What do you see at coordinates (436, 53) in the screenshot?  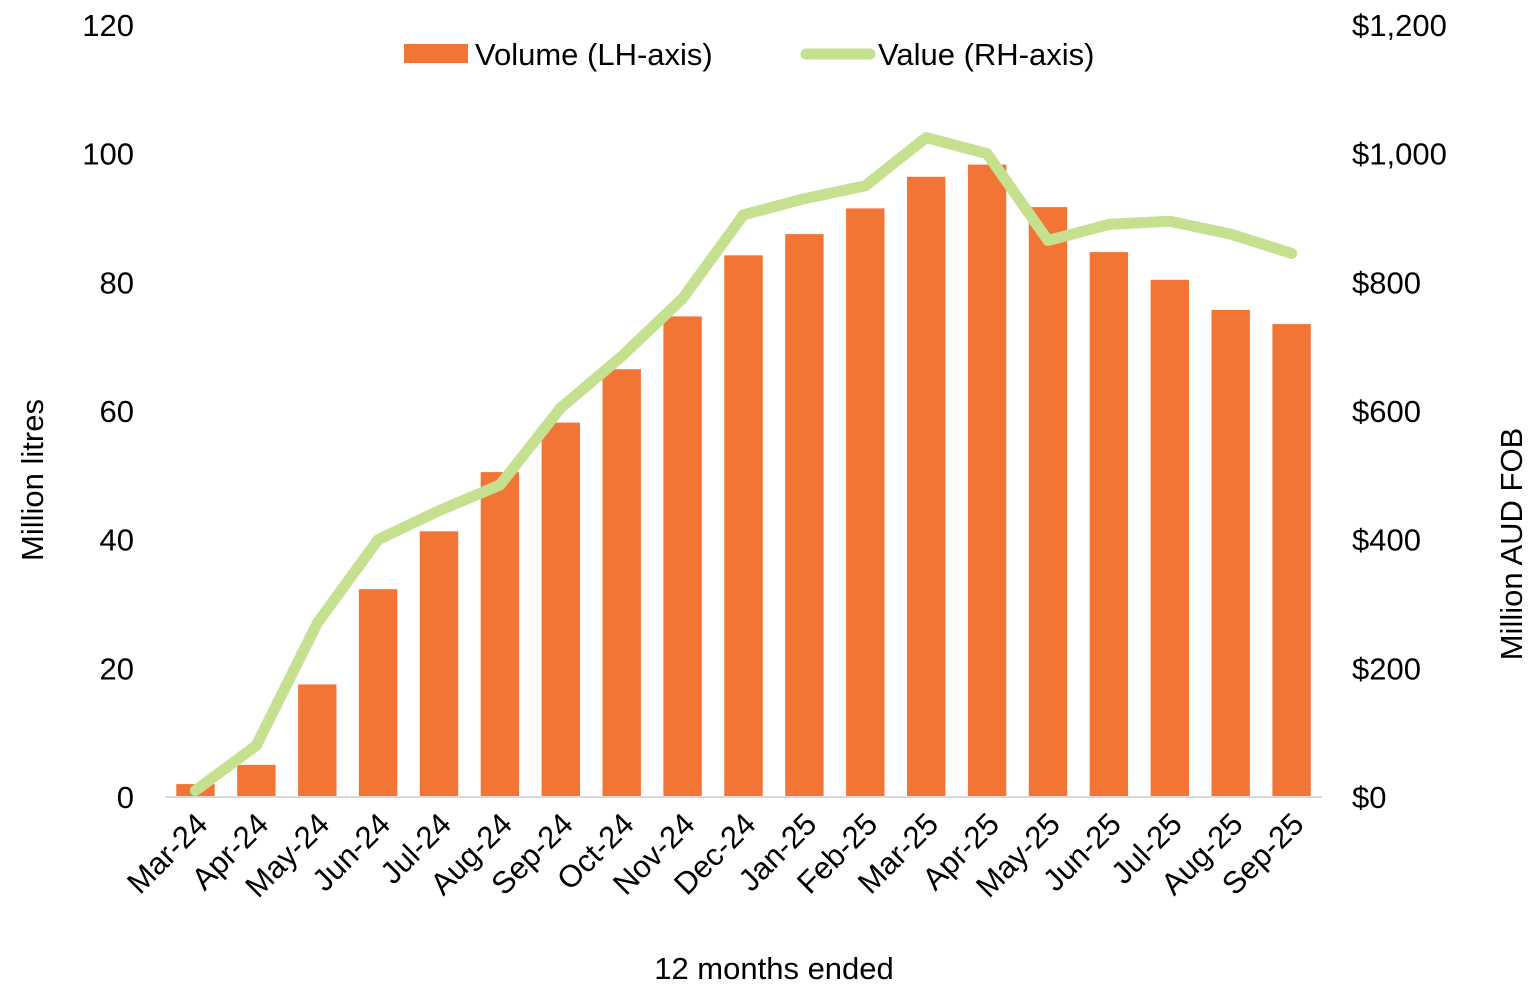 I see `legend-swatch-volume` at bounding box center [436, 53].